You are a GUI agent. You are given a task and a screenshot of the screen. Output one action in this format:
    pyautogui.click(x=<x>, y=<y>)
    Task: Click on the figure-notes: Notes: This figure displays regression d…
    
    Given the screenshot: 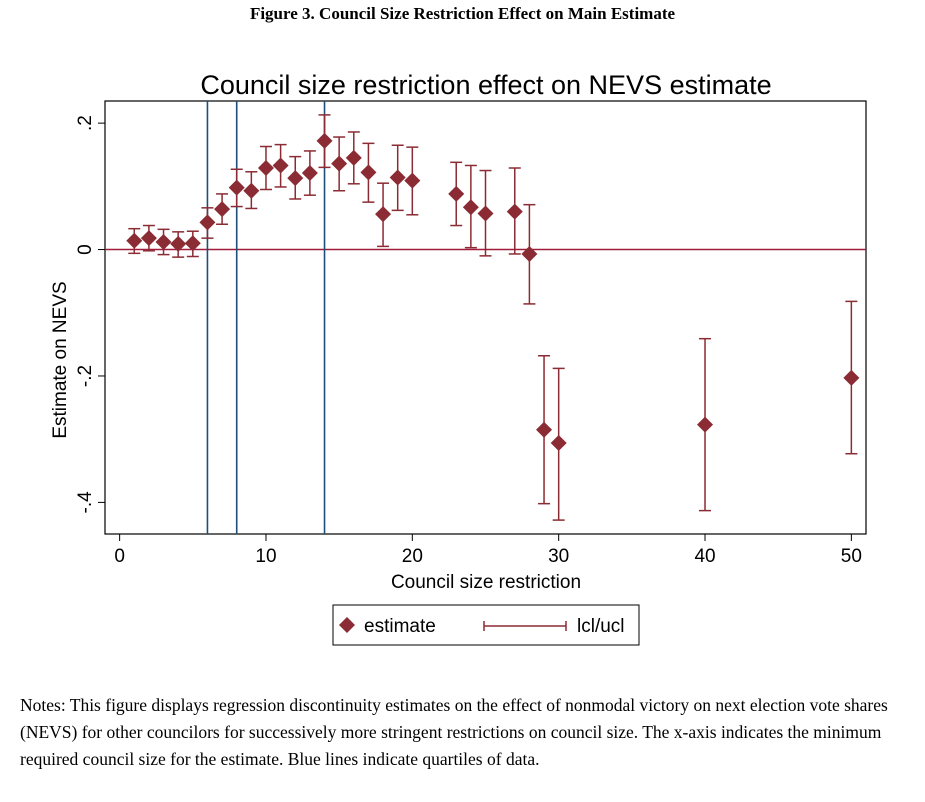 What is the action you would take?
    pyautogui.click(x=454, y=732)
    